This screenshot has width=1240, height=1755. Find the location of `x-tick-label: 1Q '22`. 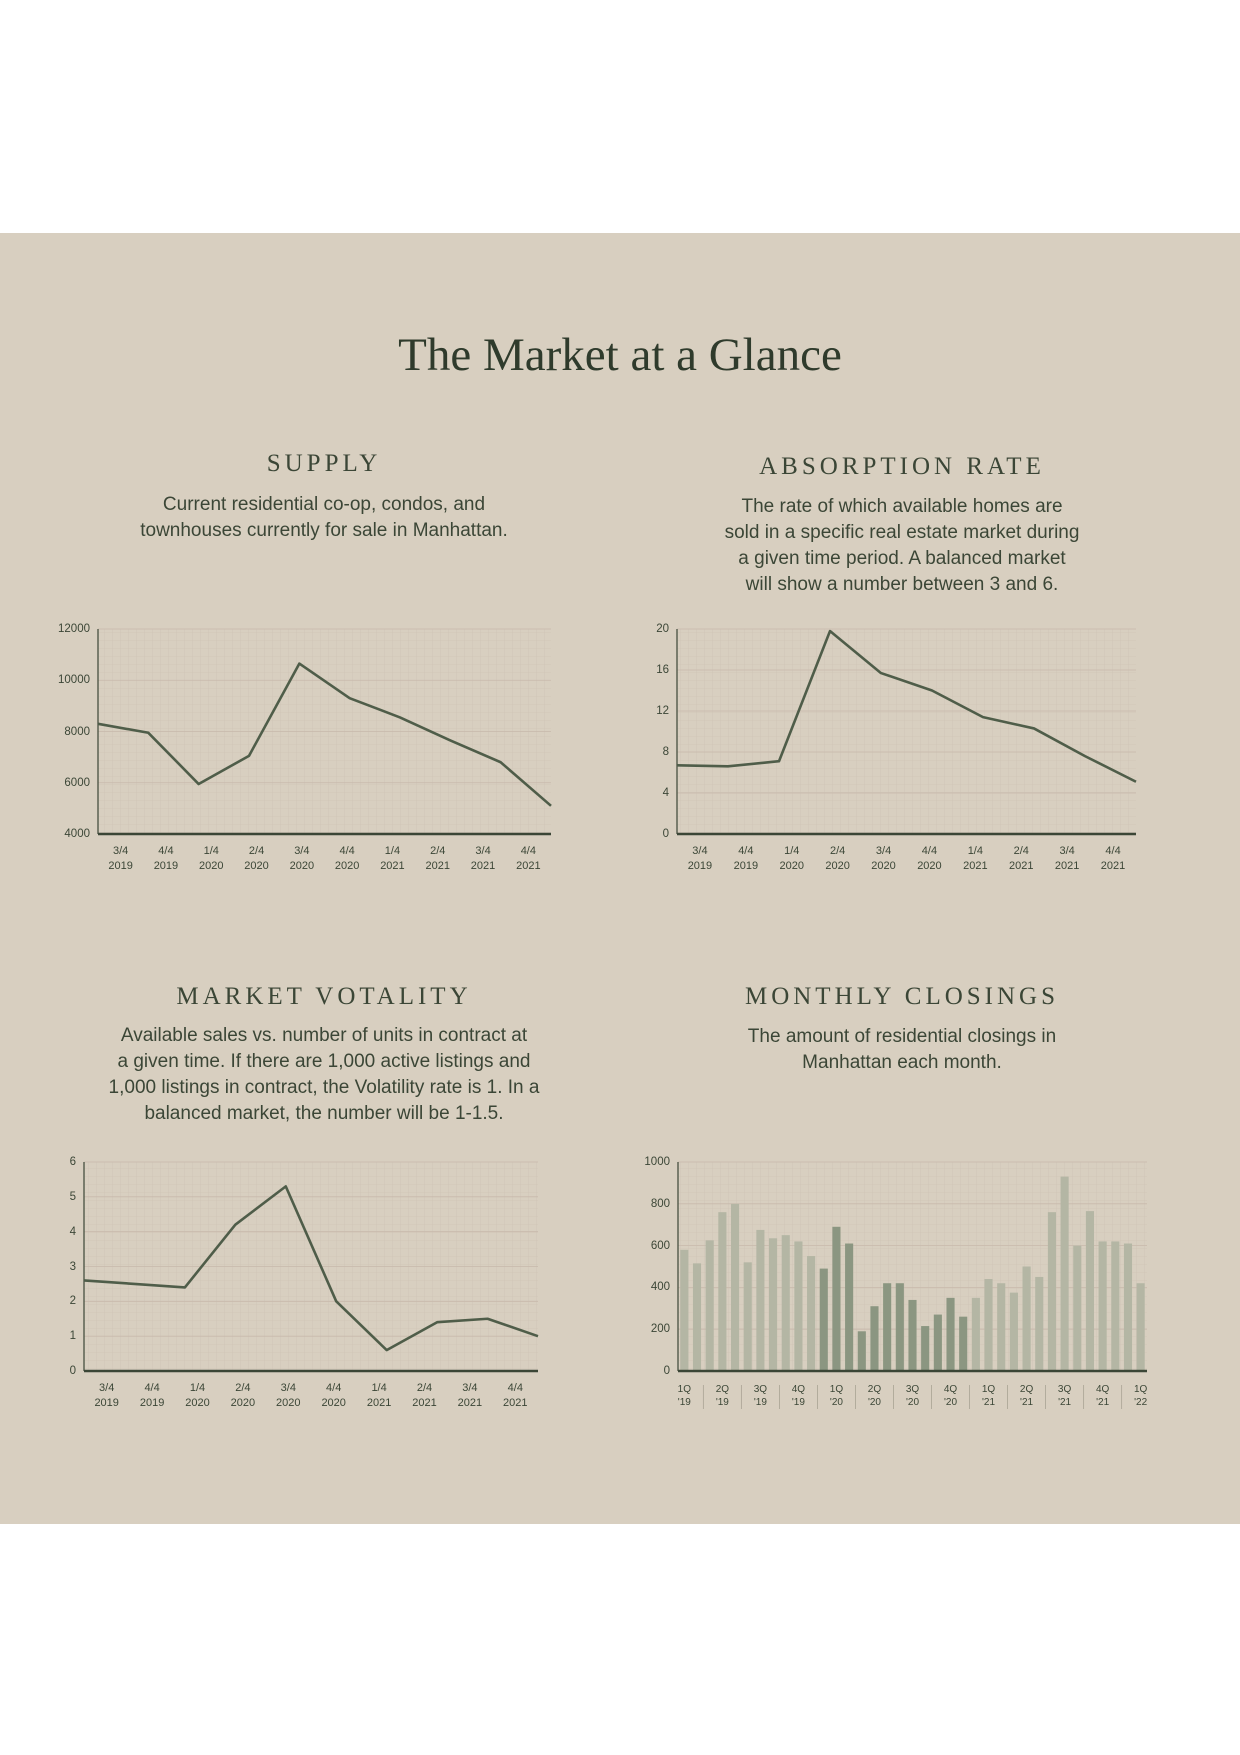

x-tick-label: 1Q '22 is located at coordinates (1140, 1396).